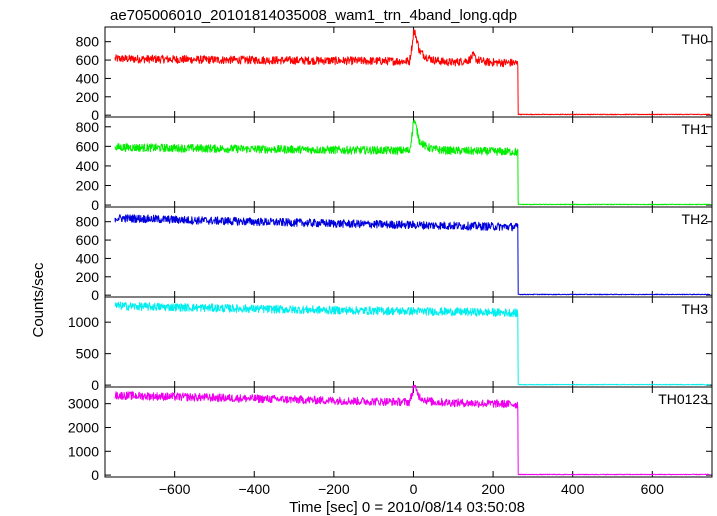 The height and width of the screenshot is (516, 717). I want to click on x-tick-label: −400, so click(254, 489).